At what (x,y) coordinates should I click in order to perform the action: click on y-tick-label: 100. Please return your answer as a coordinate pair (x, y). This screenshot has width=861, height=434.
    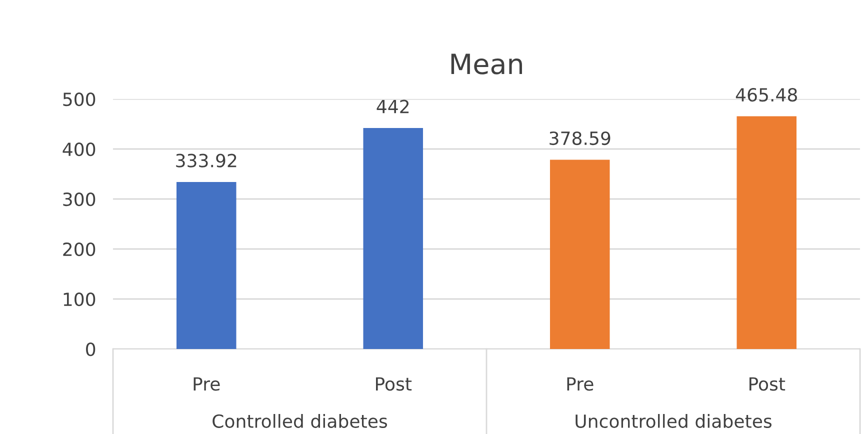
    Looking at the image, I should click on (80, 299).